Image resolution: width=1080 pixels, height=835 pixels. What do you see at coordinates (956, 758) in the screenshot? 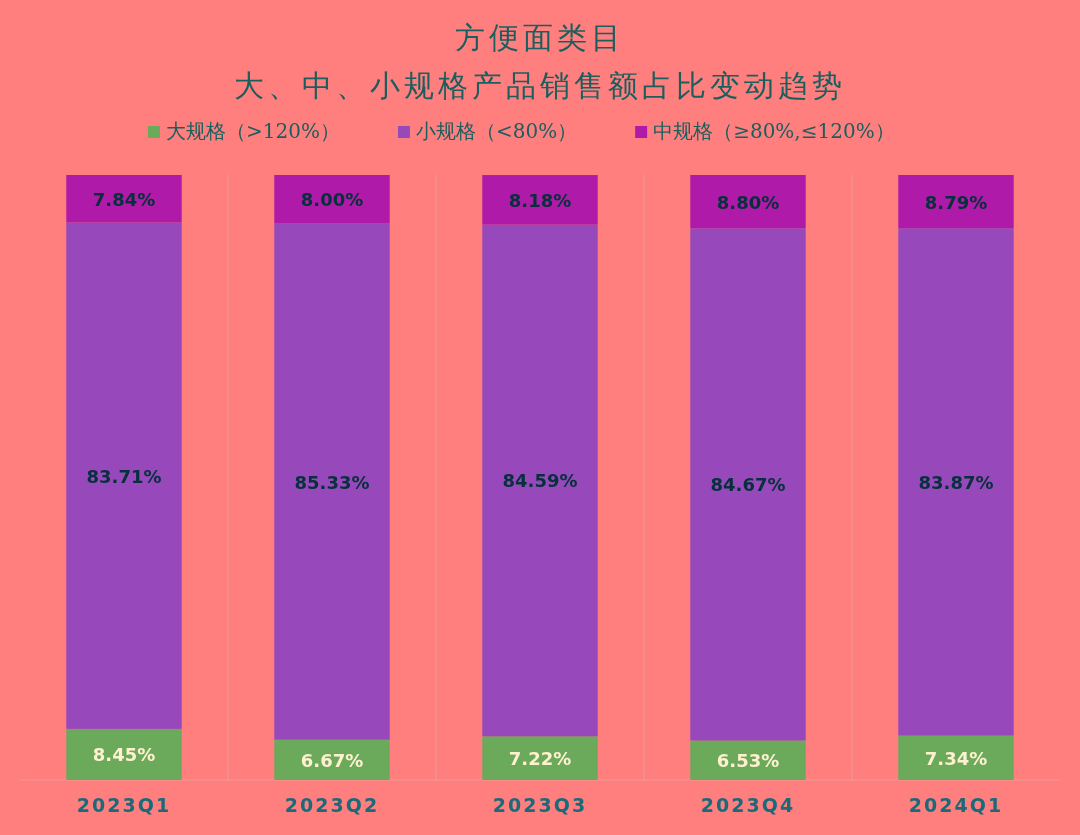
I see `data-label: 7.34%` at bounding box center [956, 758].